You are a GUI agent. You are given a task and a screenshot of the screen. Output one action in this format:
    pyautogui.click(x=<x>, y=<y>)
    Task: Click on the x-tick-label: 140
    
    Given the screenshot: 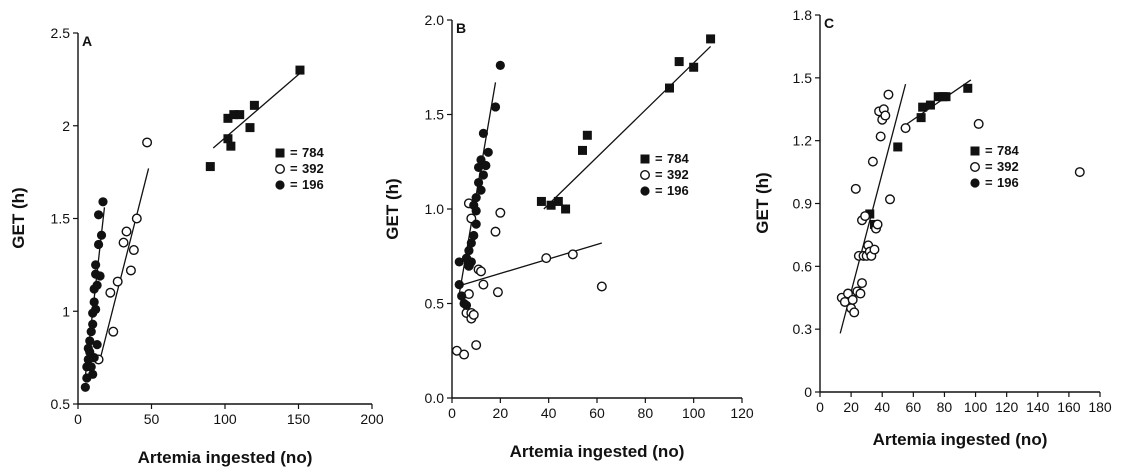 What is the action you would take?
    pyautogui.click(x=1038, y=407)
    